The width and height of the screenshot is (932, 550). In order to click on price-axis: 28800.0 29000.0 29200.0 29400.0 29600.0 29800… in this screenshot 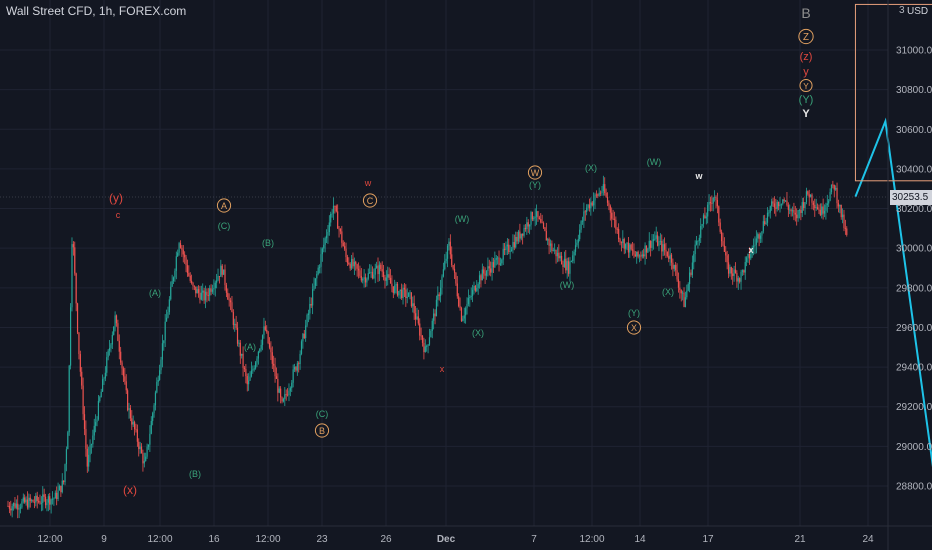, I will do `click(909, 275)`.